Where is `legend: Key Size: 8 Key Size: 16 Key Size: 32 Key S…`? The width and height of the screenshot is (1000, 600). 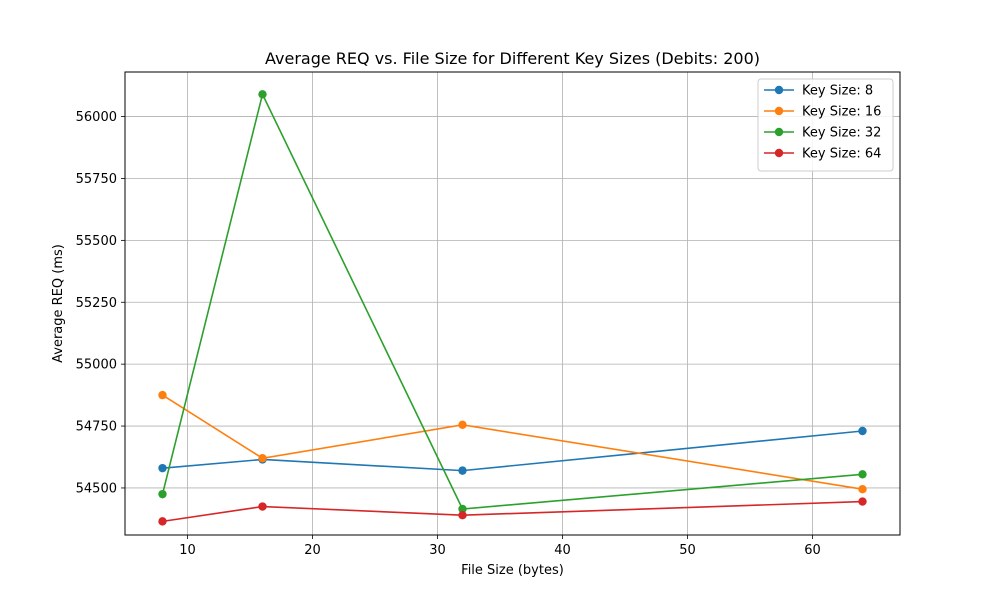 legend: Key Size: 8 Key Size: 16 Key Size: 32 Key S… is located at coordinates (825, 125).